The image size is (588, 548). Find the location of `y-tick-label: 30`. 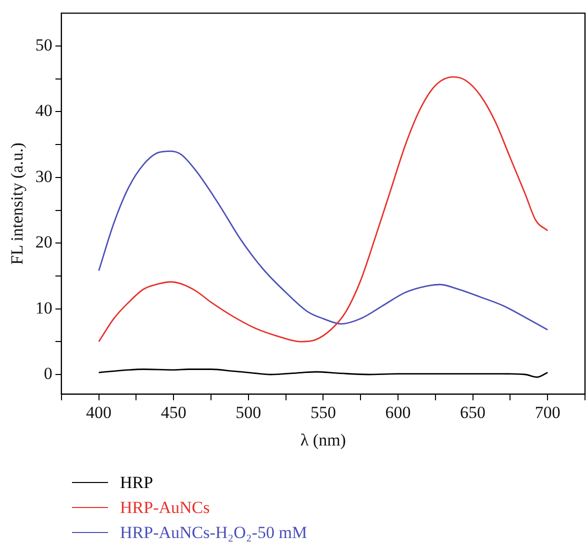

y-tick-label: 30 is located at coordinates (43, 176).